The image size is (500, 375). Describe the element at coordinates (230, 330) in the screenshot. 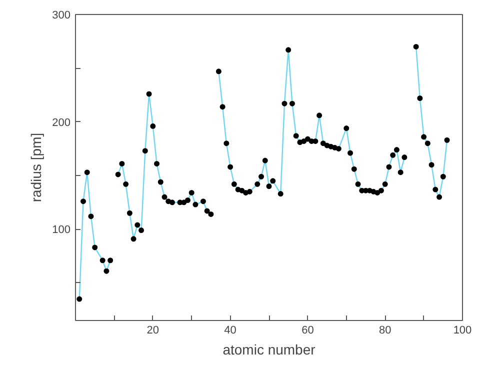

I see `x-tick-label: 40` at that location.